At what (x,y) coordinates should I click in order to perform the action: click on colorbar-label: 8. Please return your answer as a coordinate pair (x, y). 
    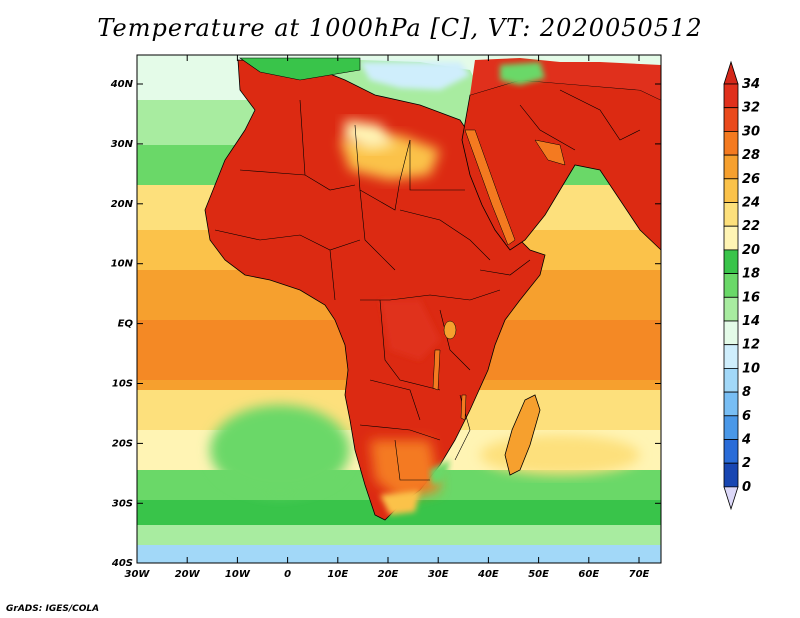
    Looking at the image, I should click on (746, 392).